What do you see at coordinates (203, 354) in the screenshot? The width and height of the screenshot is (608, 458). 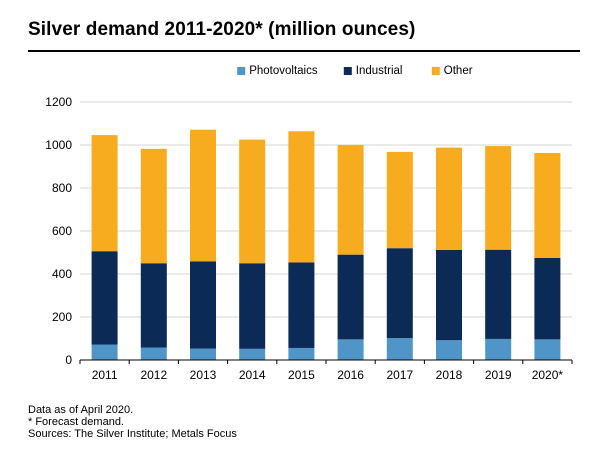 I see `bar-photovoltaics-2013` at bounding box center [203, 354].